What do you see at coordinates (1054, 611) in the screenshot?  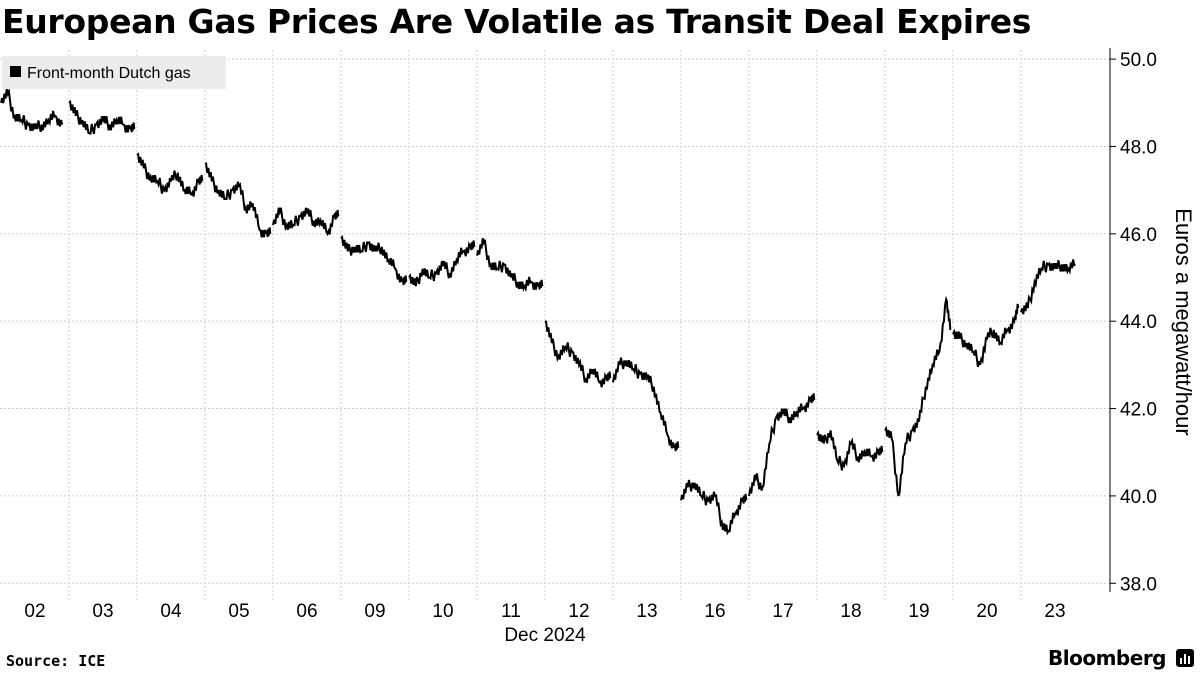 I see `x-tick-label: 23` at bounding box center [1054, 611].